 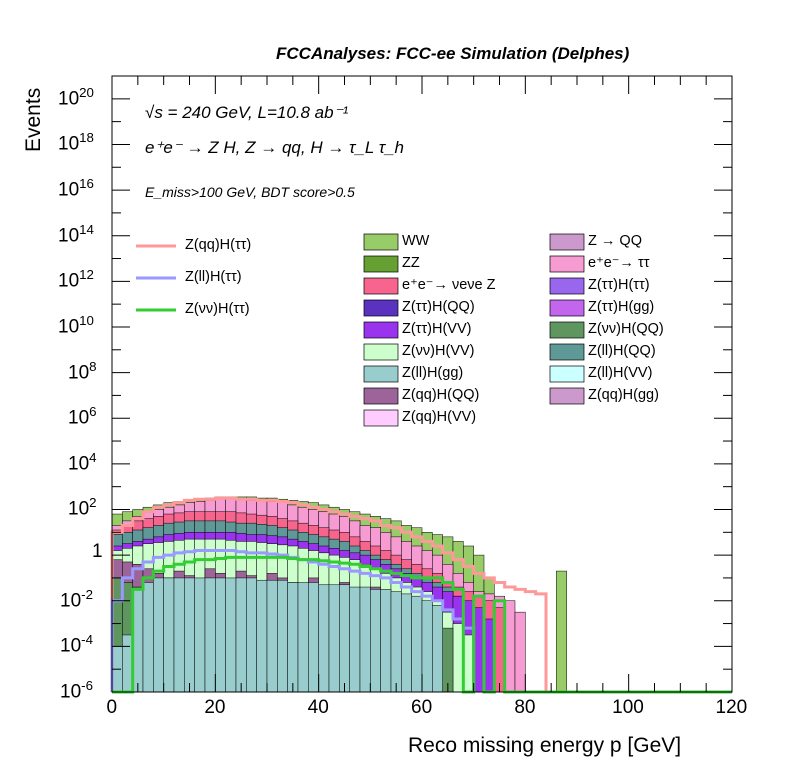 I want to click on x-tick-label: 20, so click(x=215, y=707).